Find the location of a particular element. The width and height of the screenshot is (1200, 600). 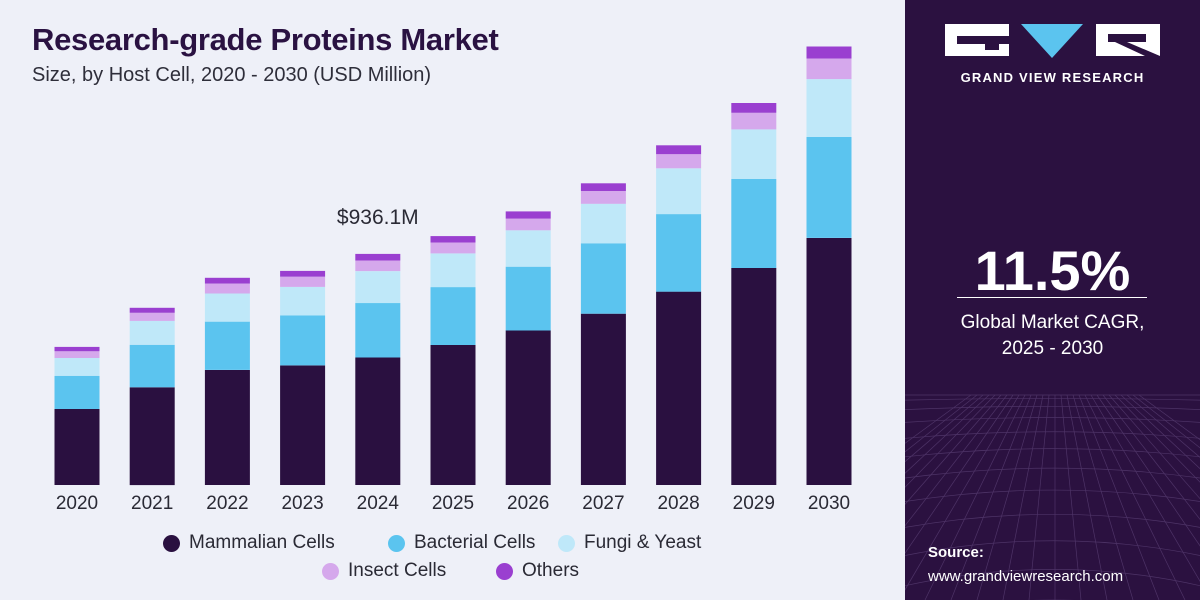

bar-segment-2022-fungi-yeast is located at coordinates (227, 307).